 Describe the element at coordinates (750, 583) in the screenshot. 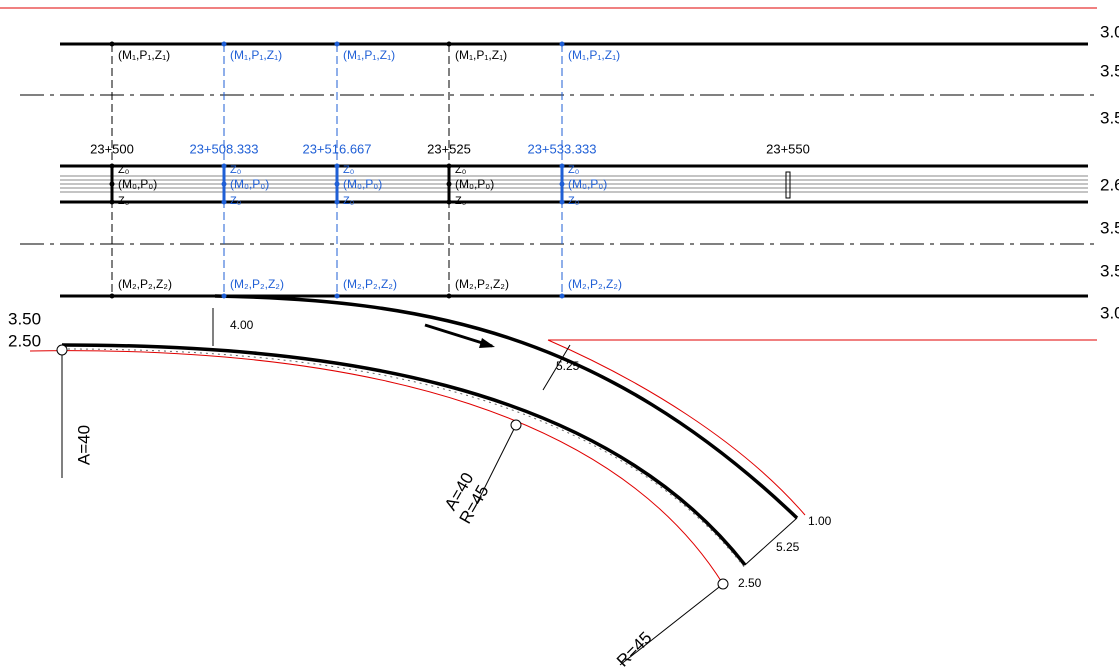

I see `dimension-label: 2.50` at that location.